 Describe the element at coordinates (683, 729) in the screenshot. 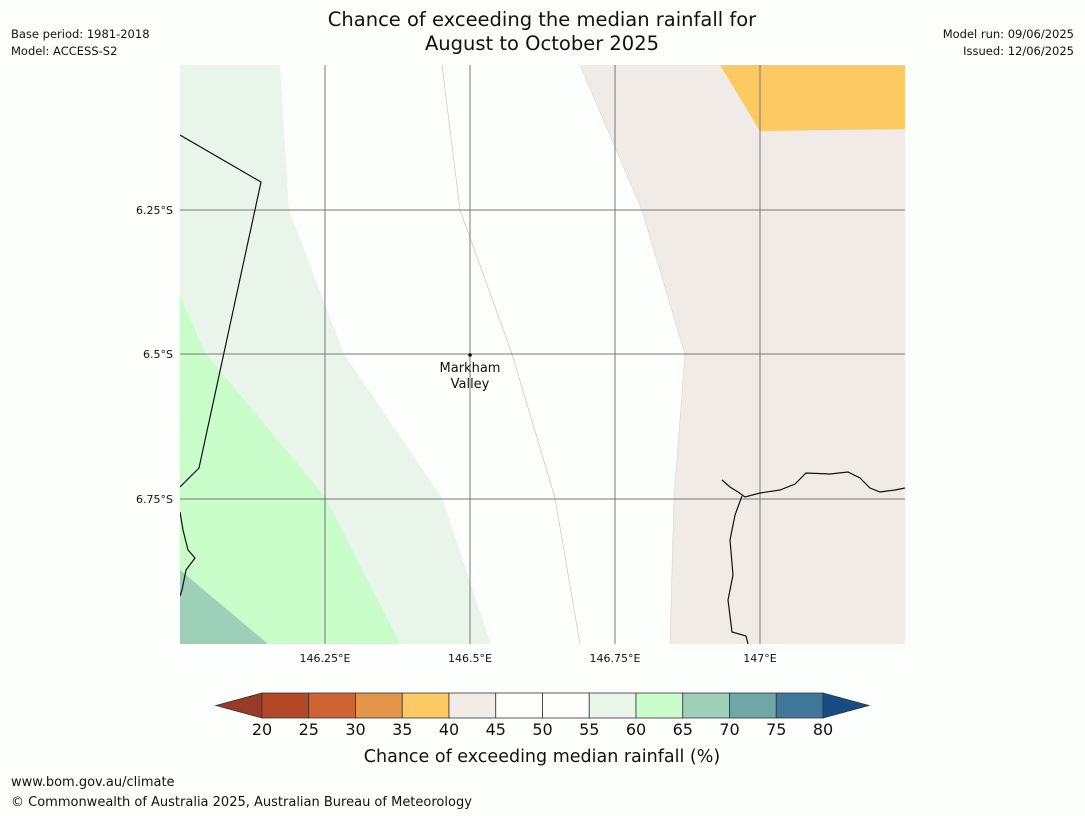

I see `colorbar-tick-label: 65` at that location.